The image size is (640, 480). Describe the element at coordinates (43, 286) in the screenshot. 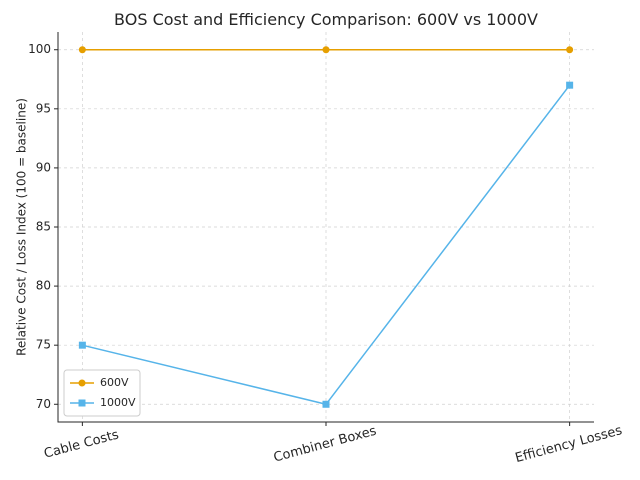

I see `y-tick-label: 80` at that location.